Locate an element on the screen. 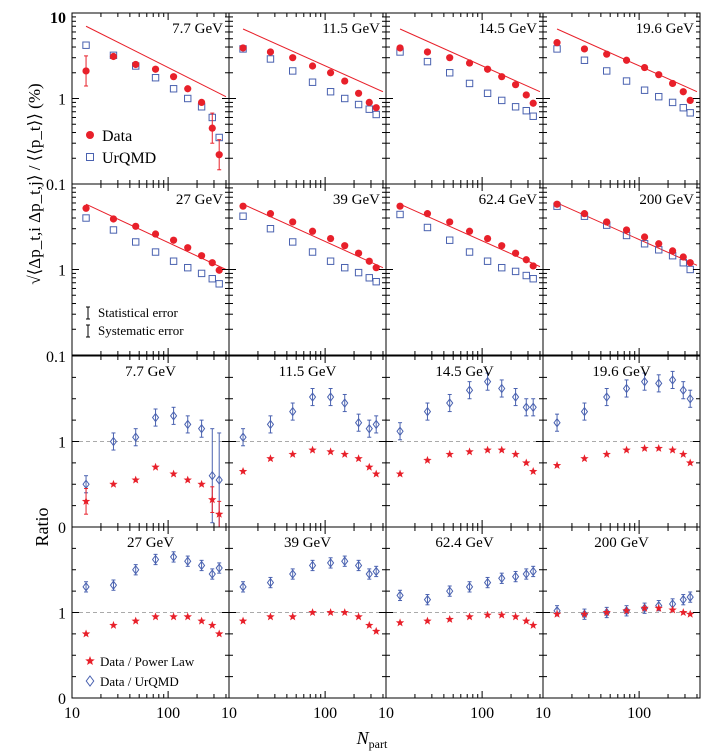 This screenshot has height=752, width=705. power-law-line is located at coordinates (156, 61).